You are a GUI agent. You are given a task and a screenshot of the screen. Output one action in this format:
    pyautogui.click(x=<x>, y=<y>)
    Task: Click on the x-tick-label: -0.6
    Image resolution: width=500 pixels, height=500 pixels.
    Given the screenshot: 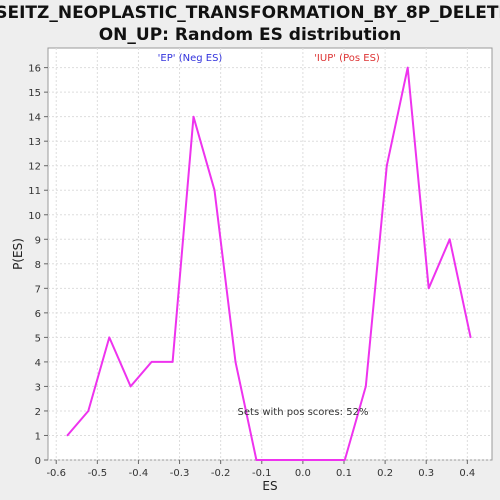 What is the action you would take?
    pyautogui.click(x=56, y=473)
    